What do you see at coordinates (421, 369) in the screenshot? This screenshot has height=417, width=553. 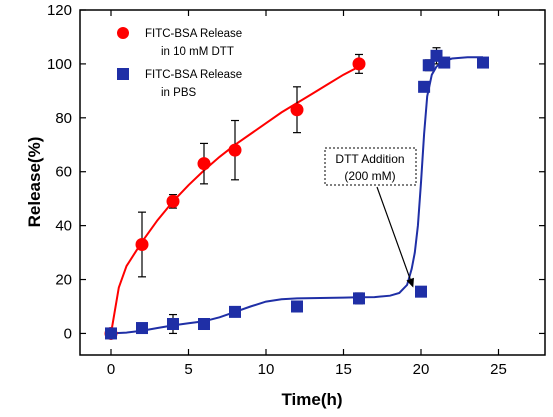 I see `x-tick-label: 20` at bounding box center [421, 369].